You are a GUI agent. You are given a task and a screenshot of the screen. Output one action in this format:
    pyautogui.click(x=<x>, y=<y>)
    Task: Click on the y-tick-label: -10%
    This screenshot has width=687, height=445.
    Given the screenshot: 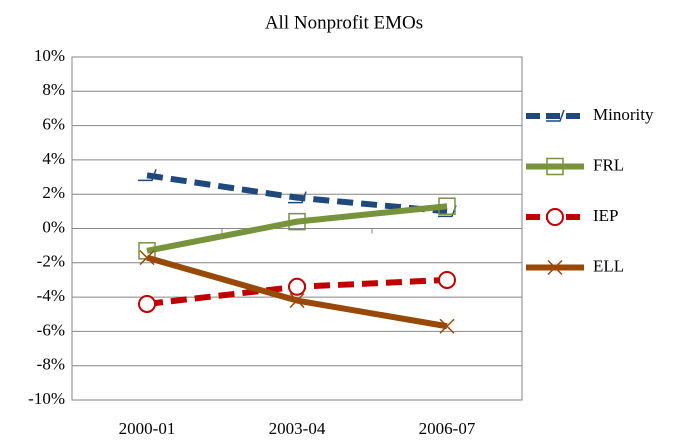 What is the action you would take?
    pyautogui.click(x=46, y=398)
    